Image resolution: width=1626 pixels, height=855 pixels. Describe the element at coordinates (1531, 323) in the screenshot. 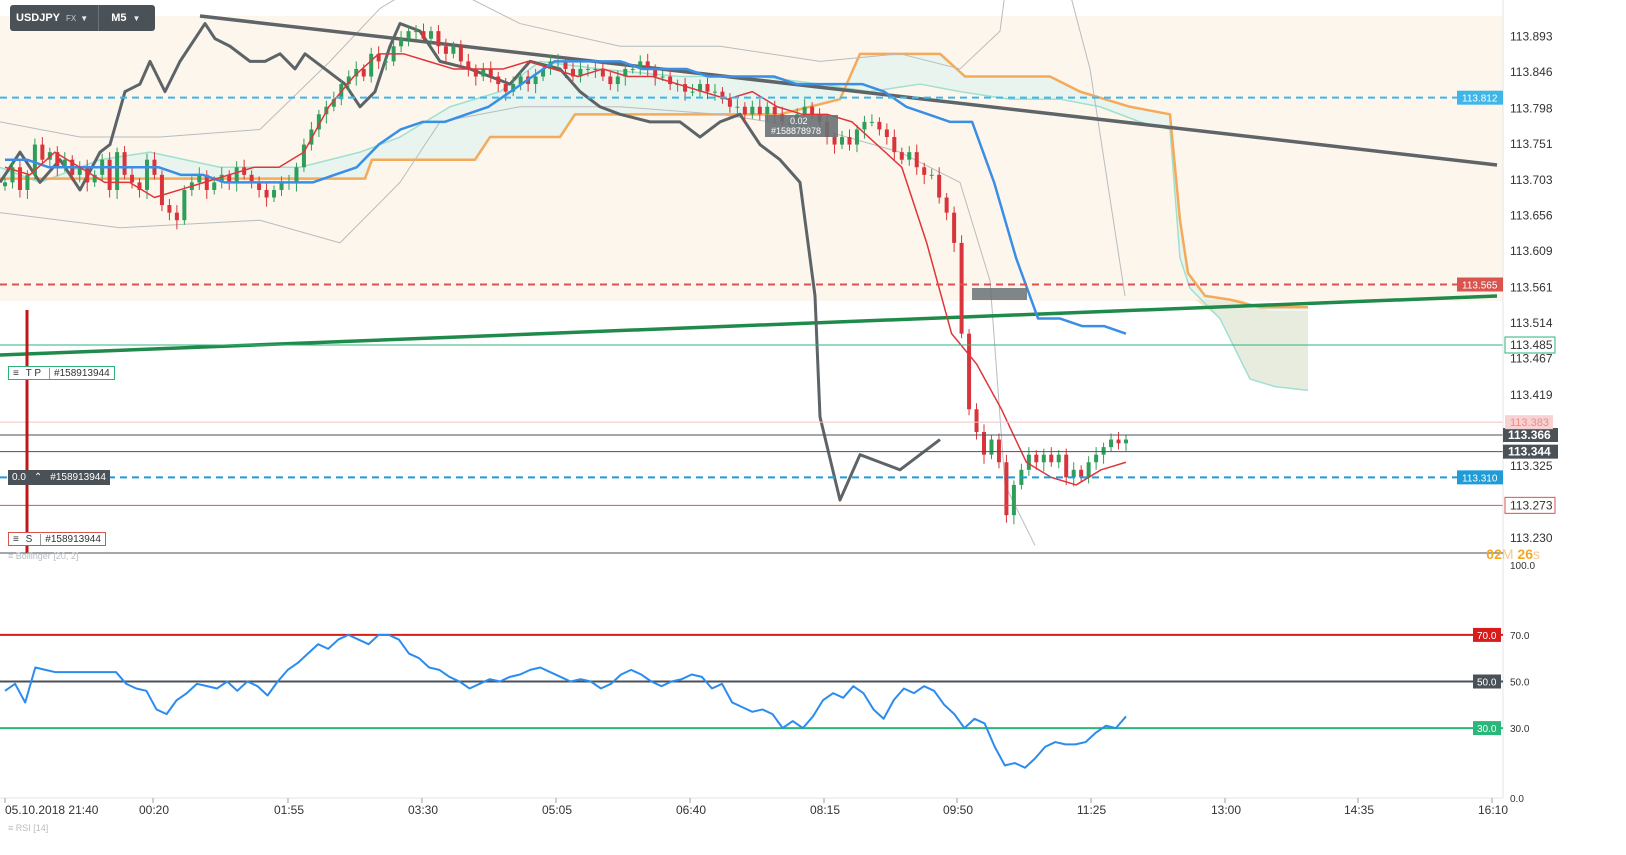

I see `price-axis-tick: 113.514` at that location.